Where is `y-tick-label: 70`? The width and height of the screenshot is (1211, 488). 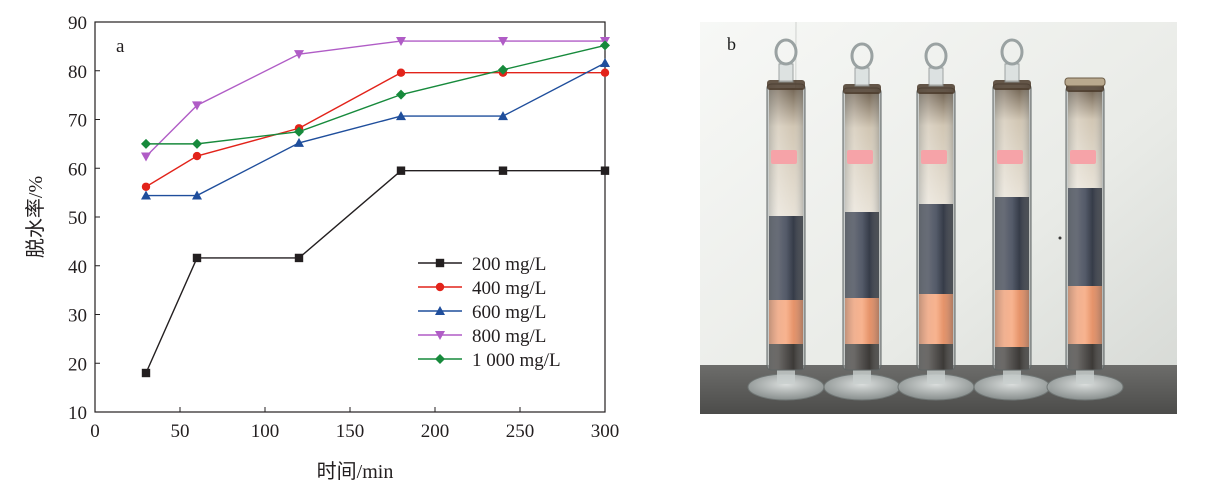 y-tick-label: 70 is located at coordinates (77, 121).